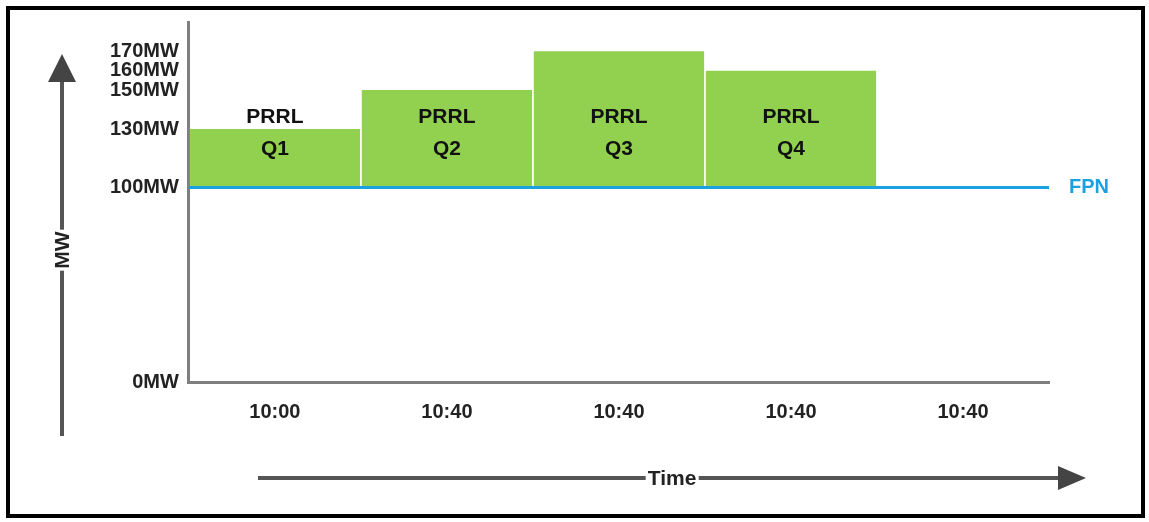  I want to click on annotation: PRRL Q1, so click(275, 132).